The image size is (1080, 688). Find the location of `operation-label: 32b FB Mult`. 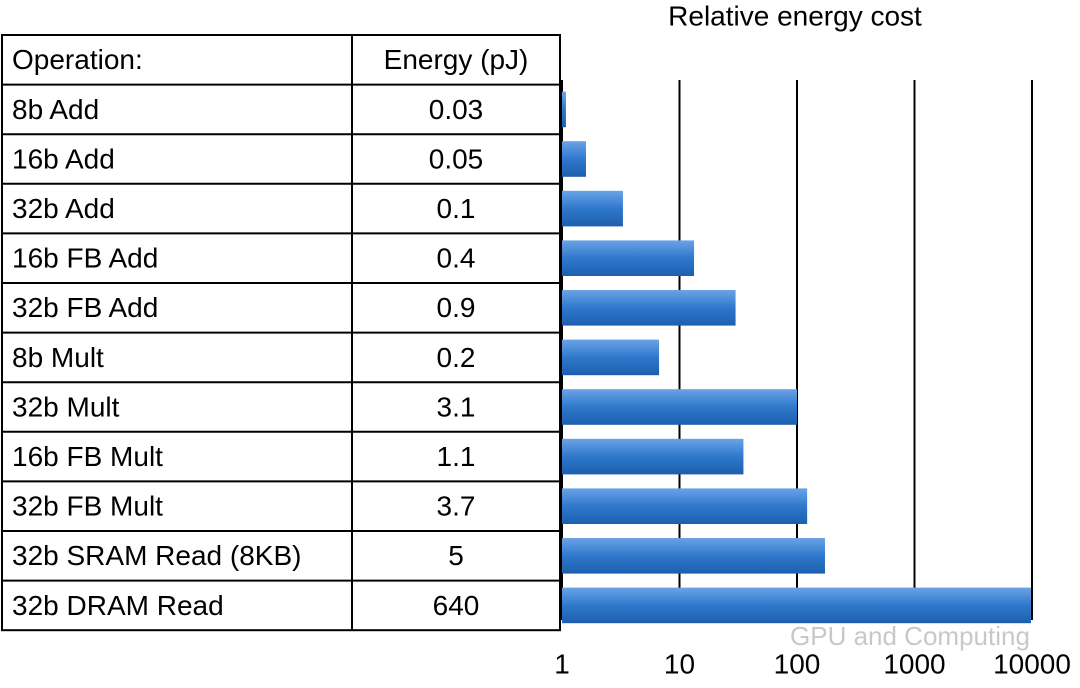

operation-label: 32b FB Mult is located at coordinates (87, 506).